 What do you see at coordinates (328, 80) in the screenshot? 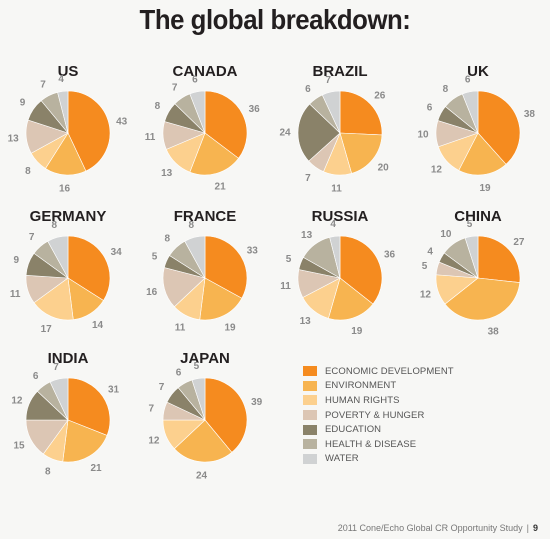
I see `slice-label-brazil-water: 7` at bounding box center [328, 80].